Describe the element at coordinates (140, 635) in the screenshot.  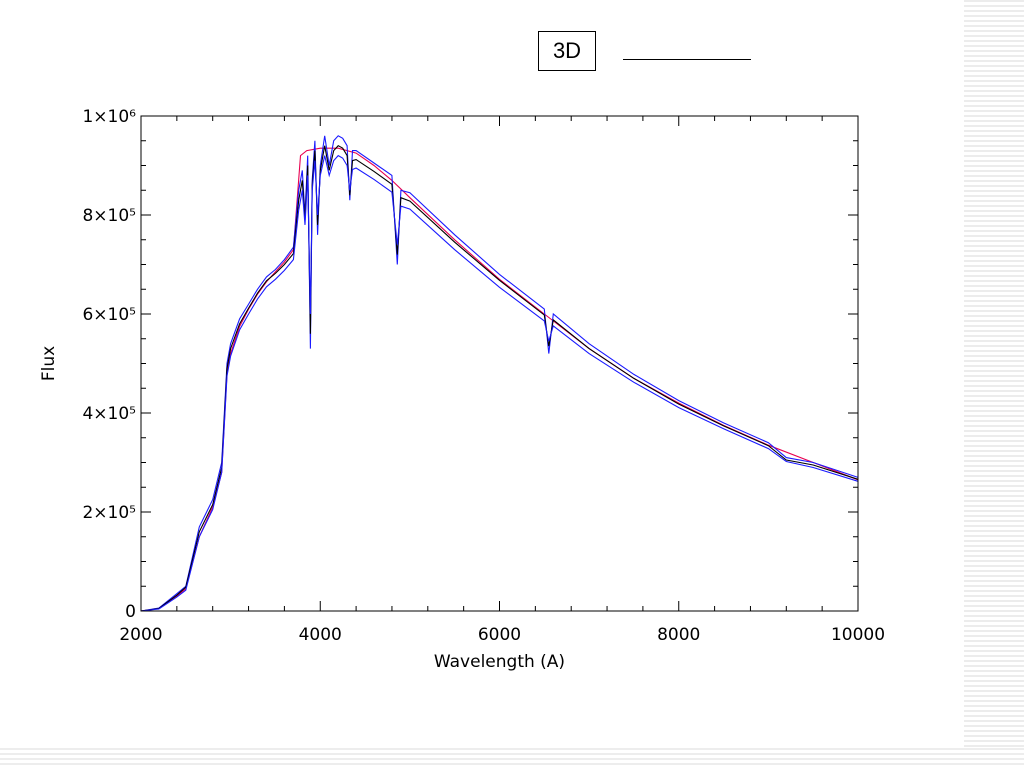
I see `x-tick-label: 2000` at that location.